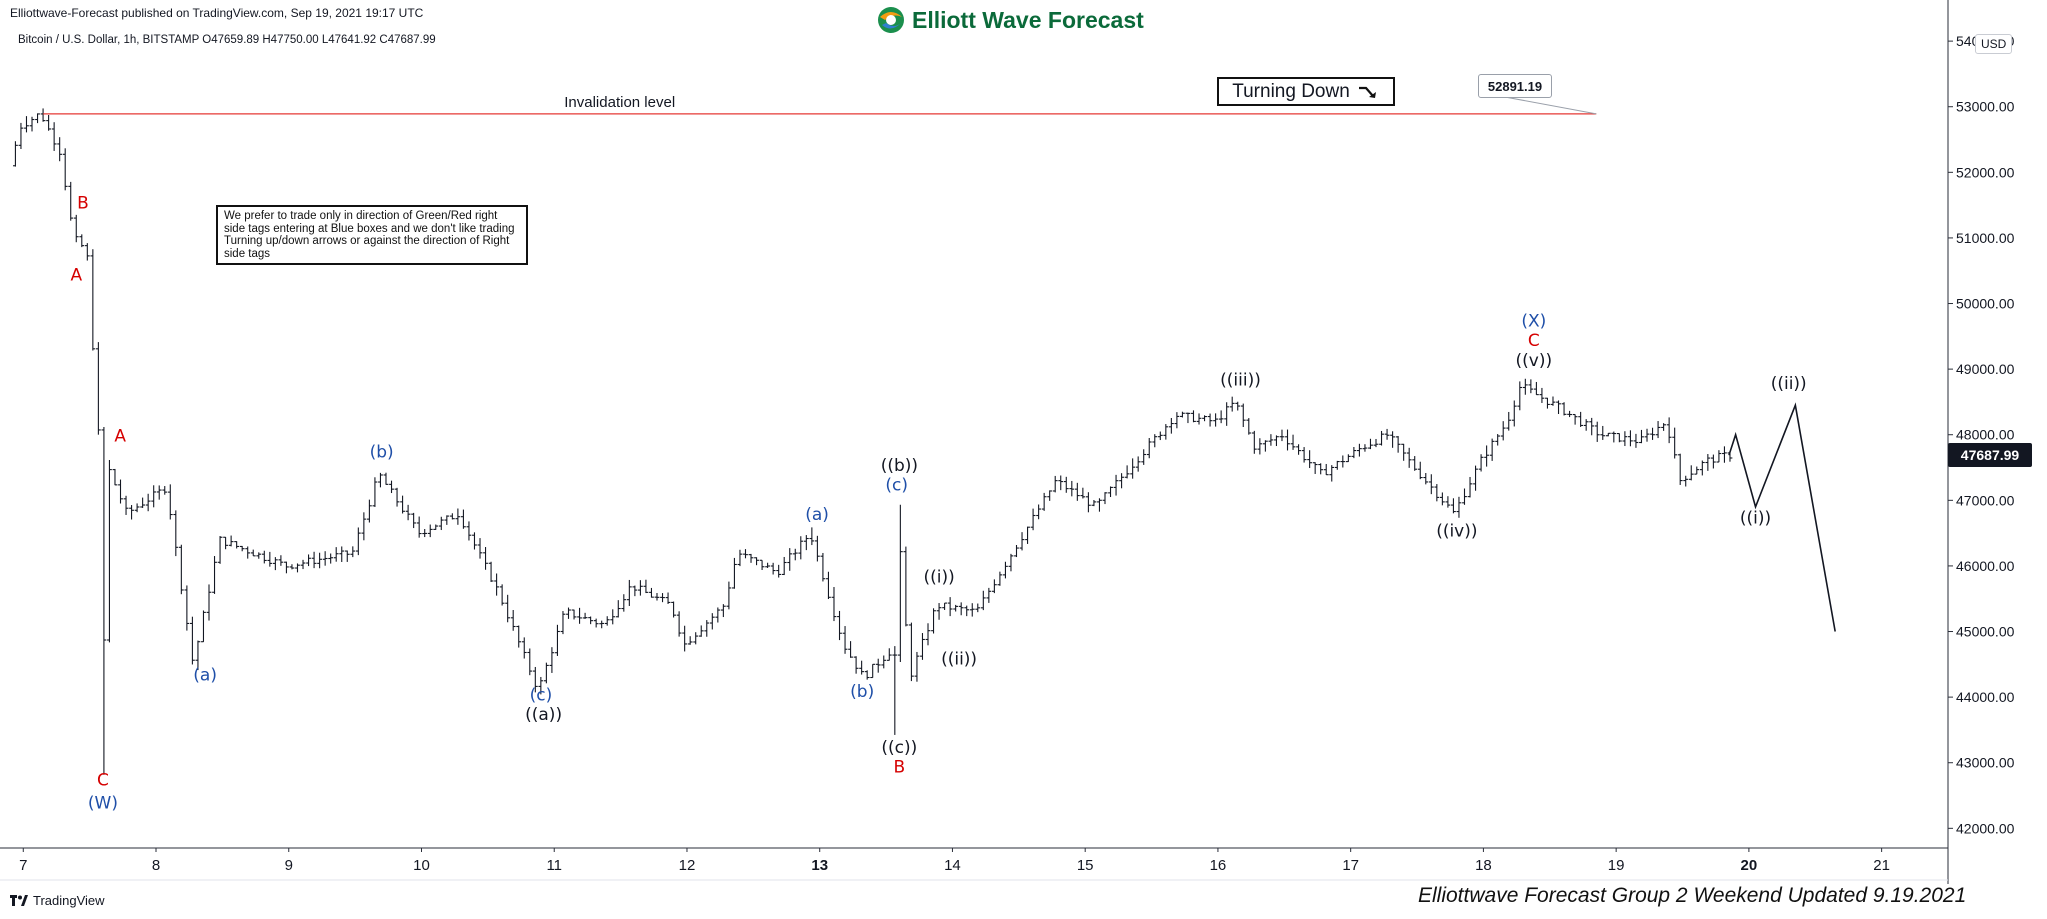  What do you see at coordinates (57, 900) in the screenshot?
I see `tradingview-logo: TradingView` at bounding box center [57, 900].